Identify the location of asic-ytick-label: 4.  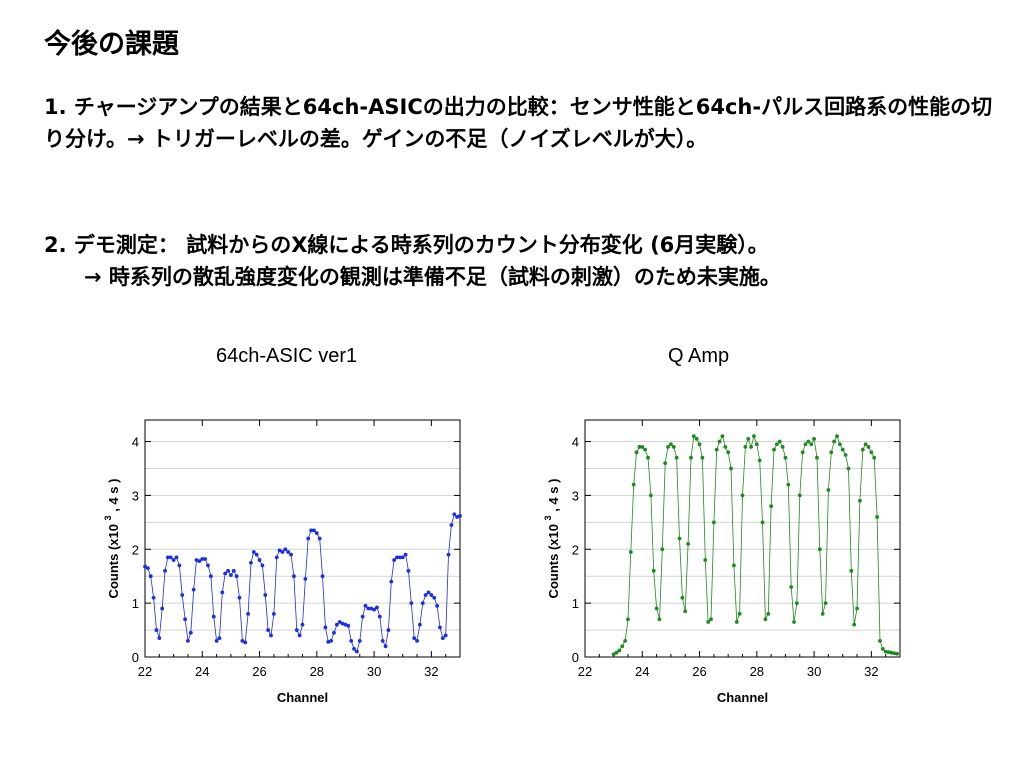
(135, 442).